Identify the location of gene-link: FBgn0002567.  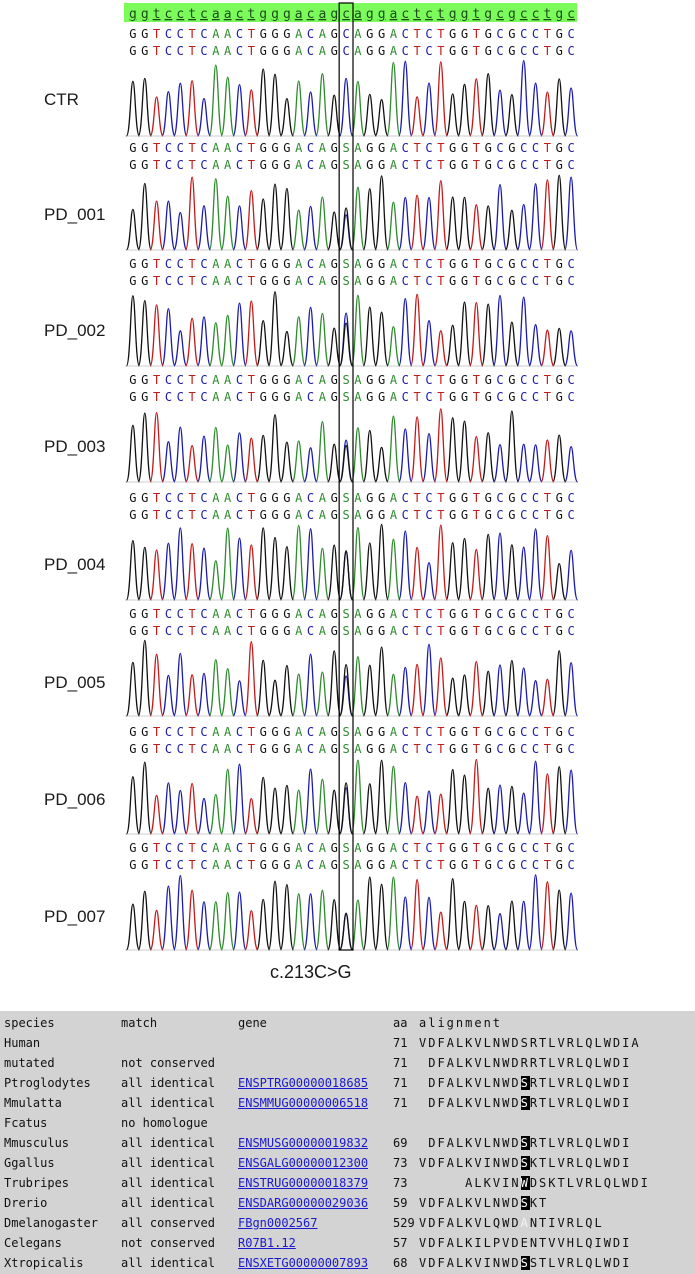
(278, 1223).